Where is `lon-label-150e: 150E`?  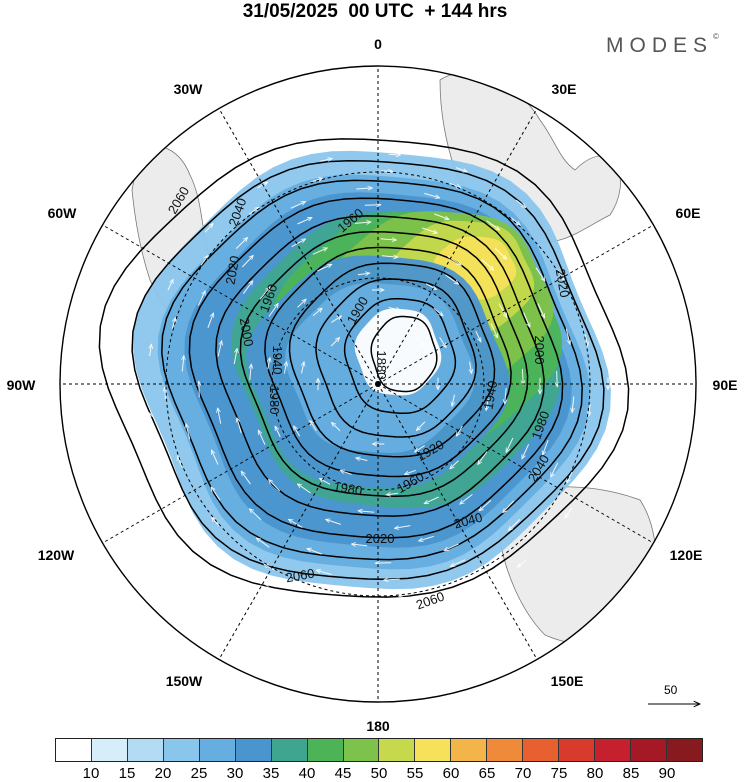
lon-label-150e: 150E is located at coordinates (567, 681).